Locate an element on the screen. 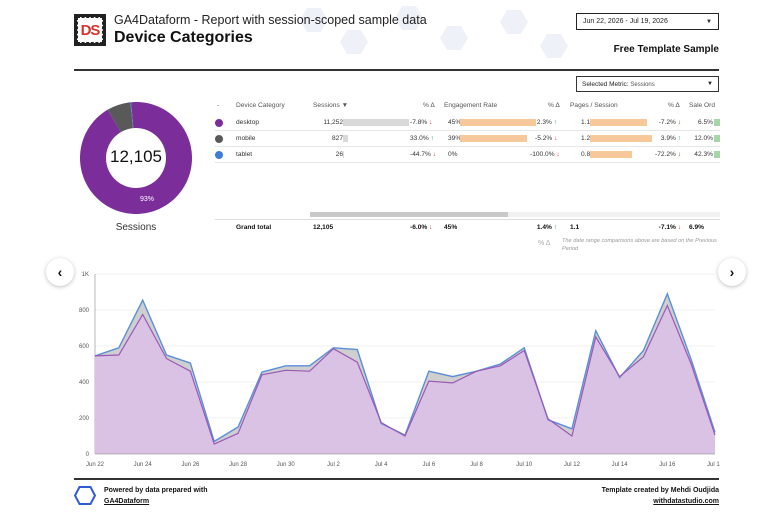 The image size is (768, 516). grand-total-label: Grand total is located at coordinates (254, 227).